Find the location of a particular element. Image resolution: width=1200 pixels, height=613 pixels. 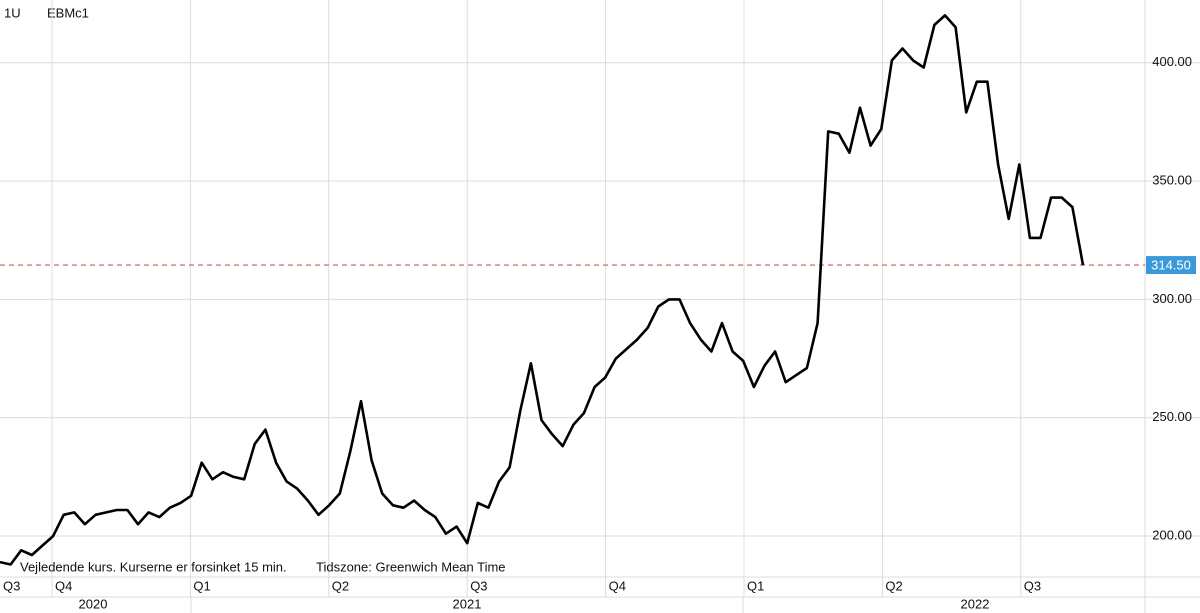

y-tick-label: 350.00 is located at coordinates (1172, 179).